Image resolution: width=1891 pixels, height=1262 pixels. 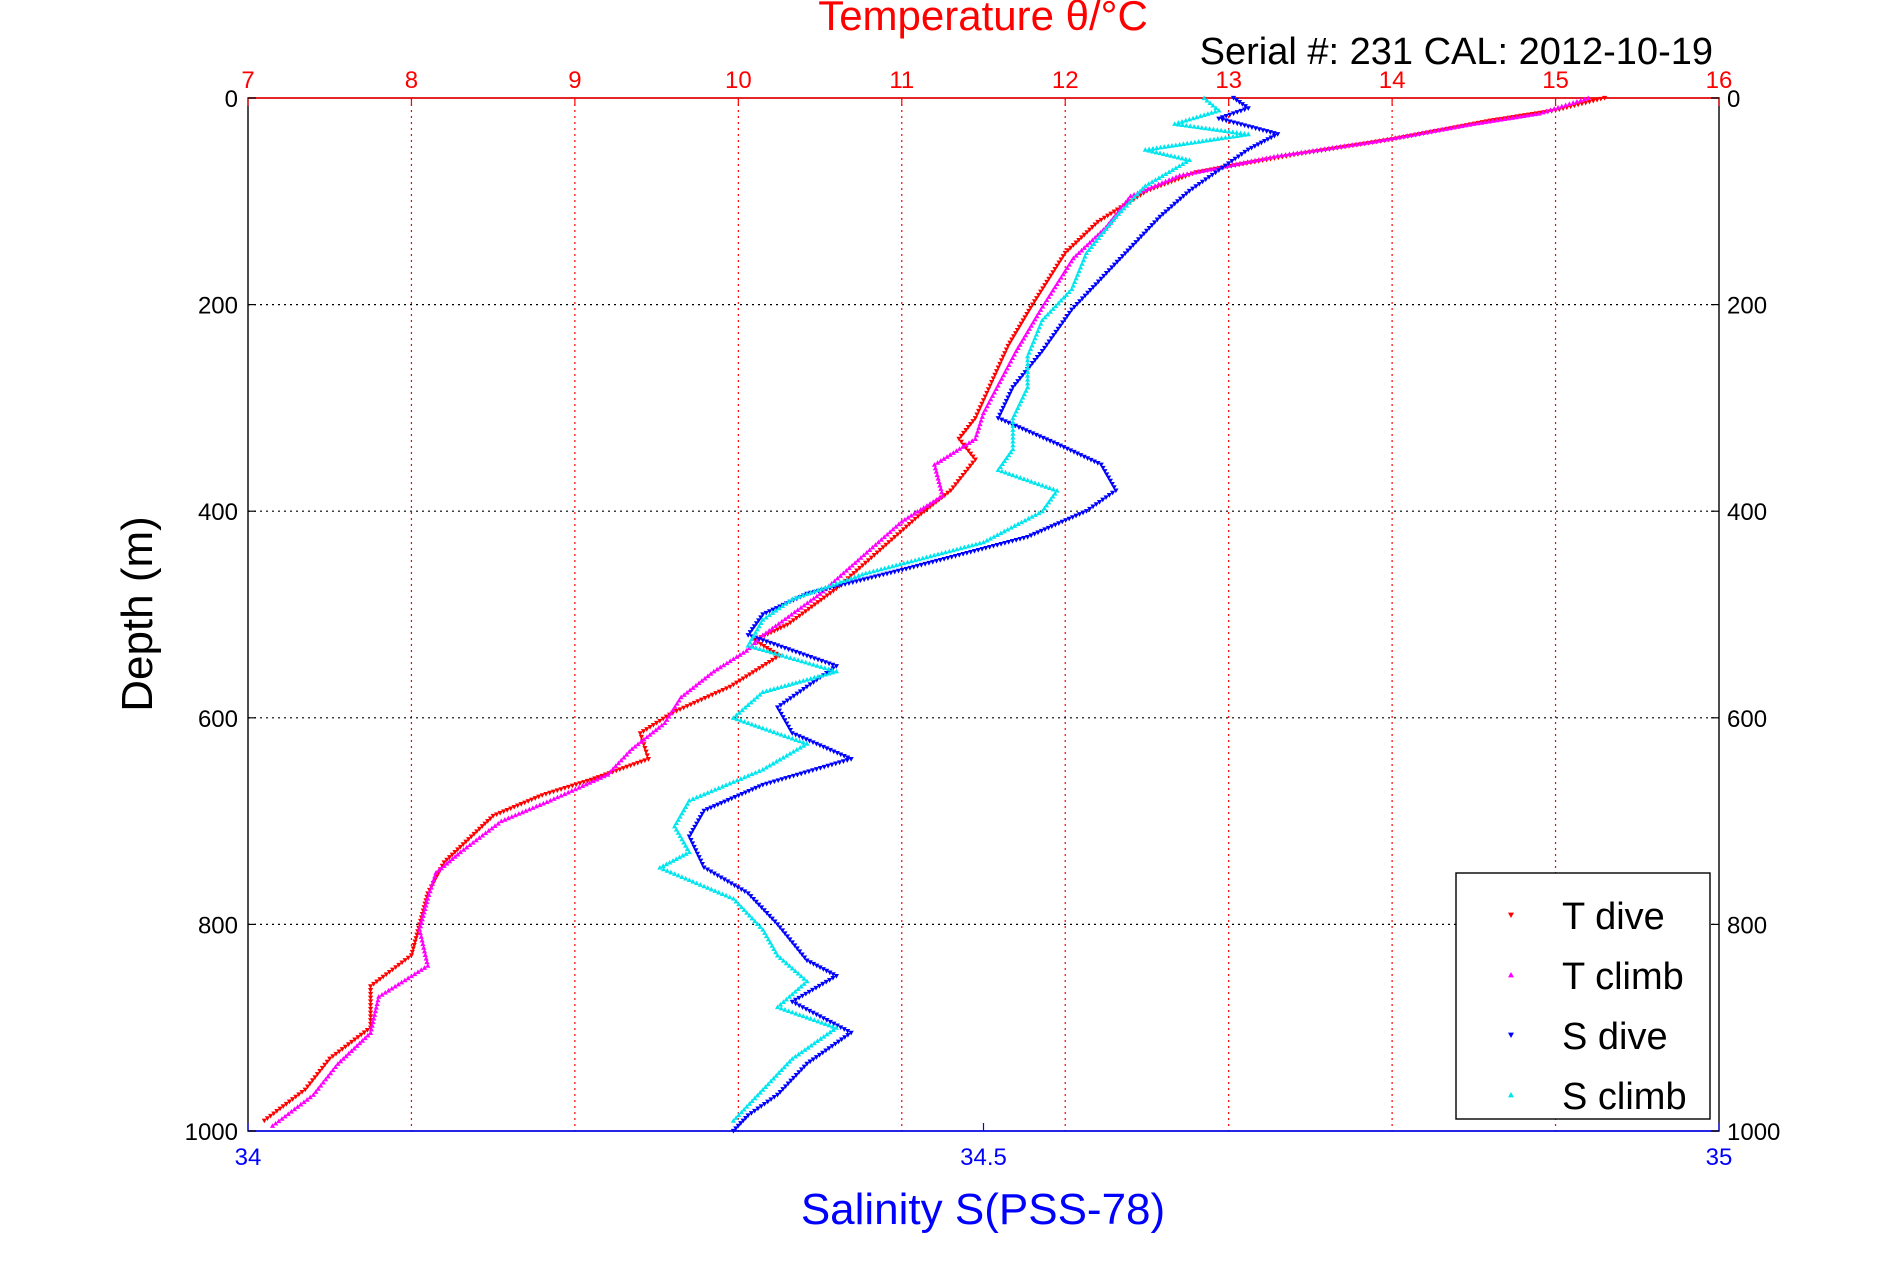 What do you see at coordinates (218, 719) in the screenshot?
I see `depth-tick-label-left: 600` at bounding box center [218, 719].